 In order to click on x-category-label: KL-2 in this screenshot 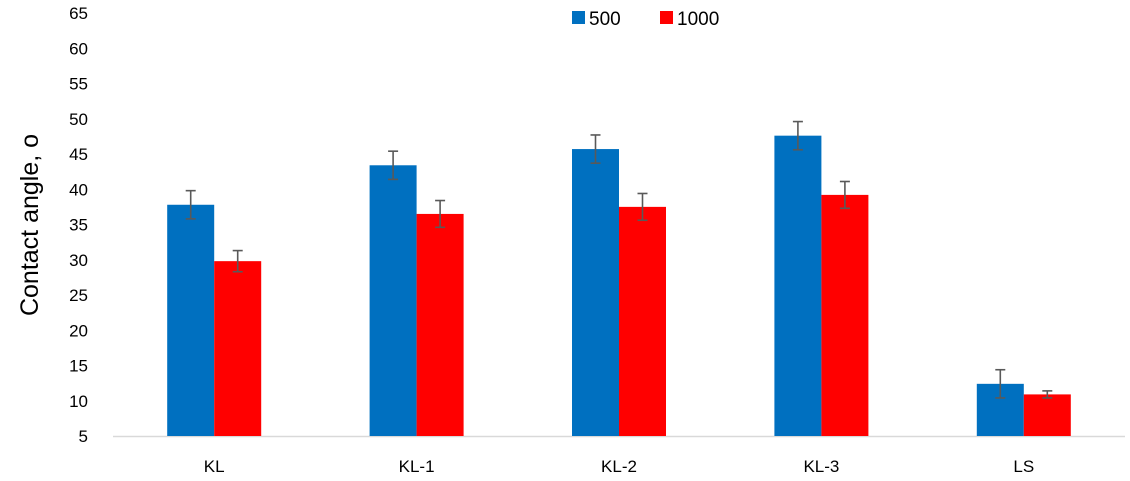, I will do `click(619, 466)`.